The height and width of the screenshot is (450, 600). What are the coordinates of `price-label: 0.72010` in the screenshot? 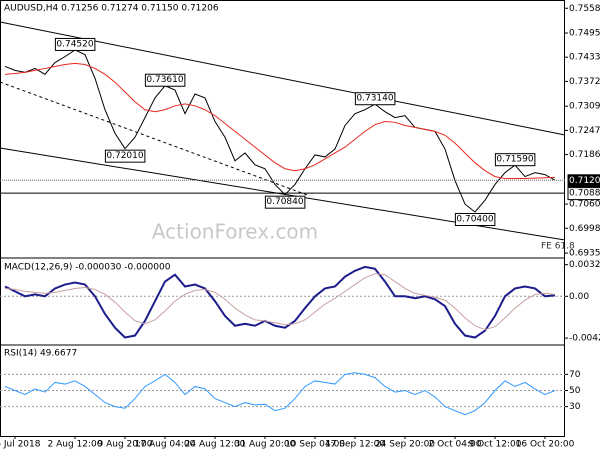 It's located at (124, 156).